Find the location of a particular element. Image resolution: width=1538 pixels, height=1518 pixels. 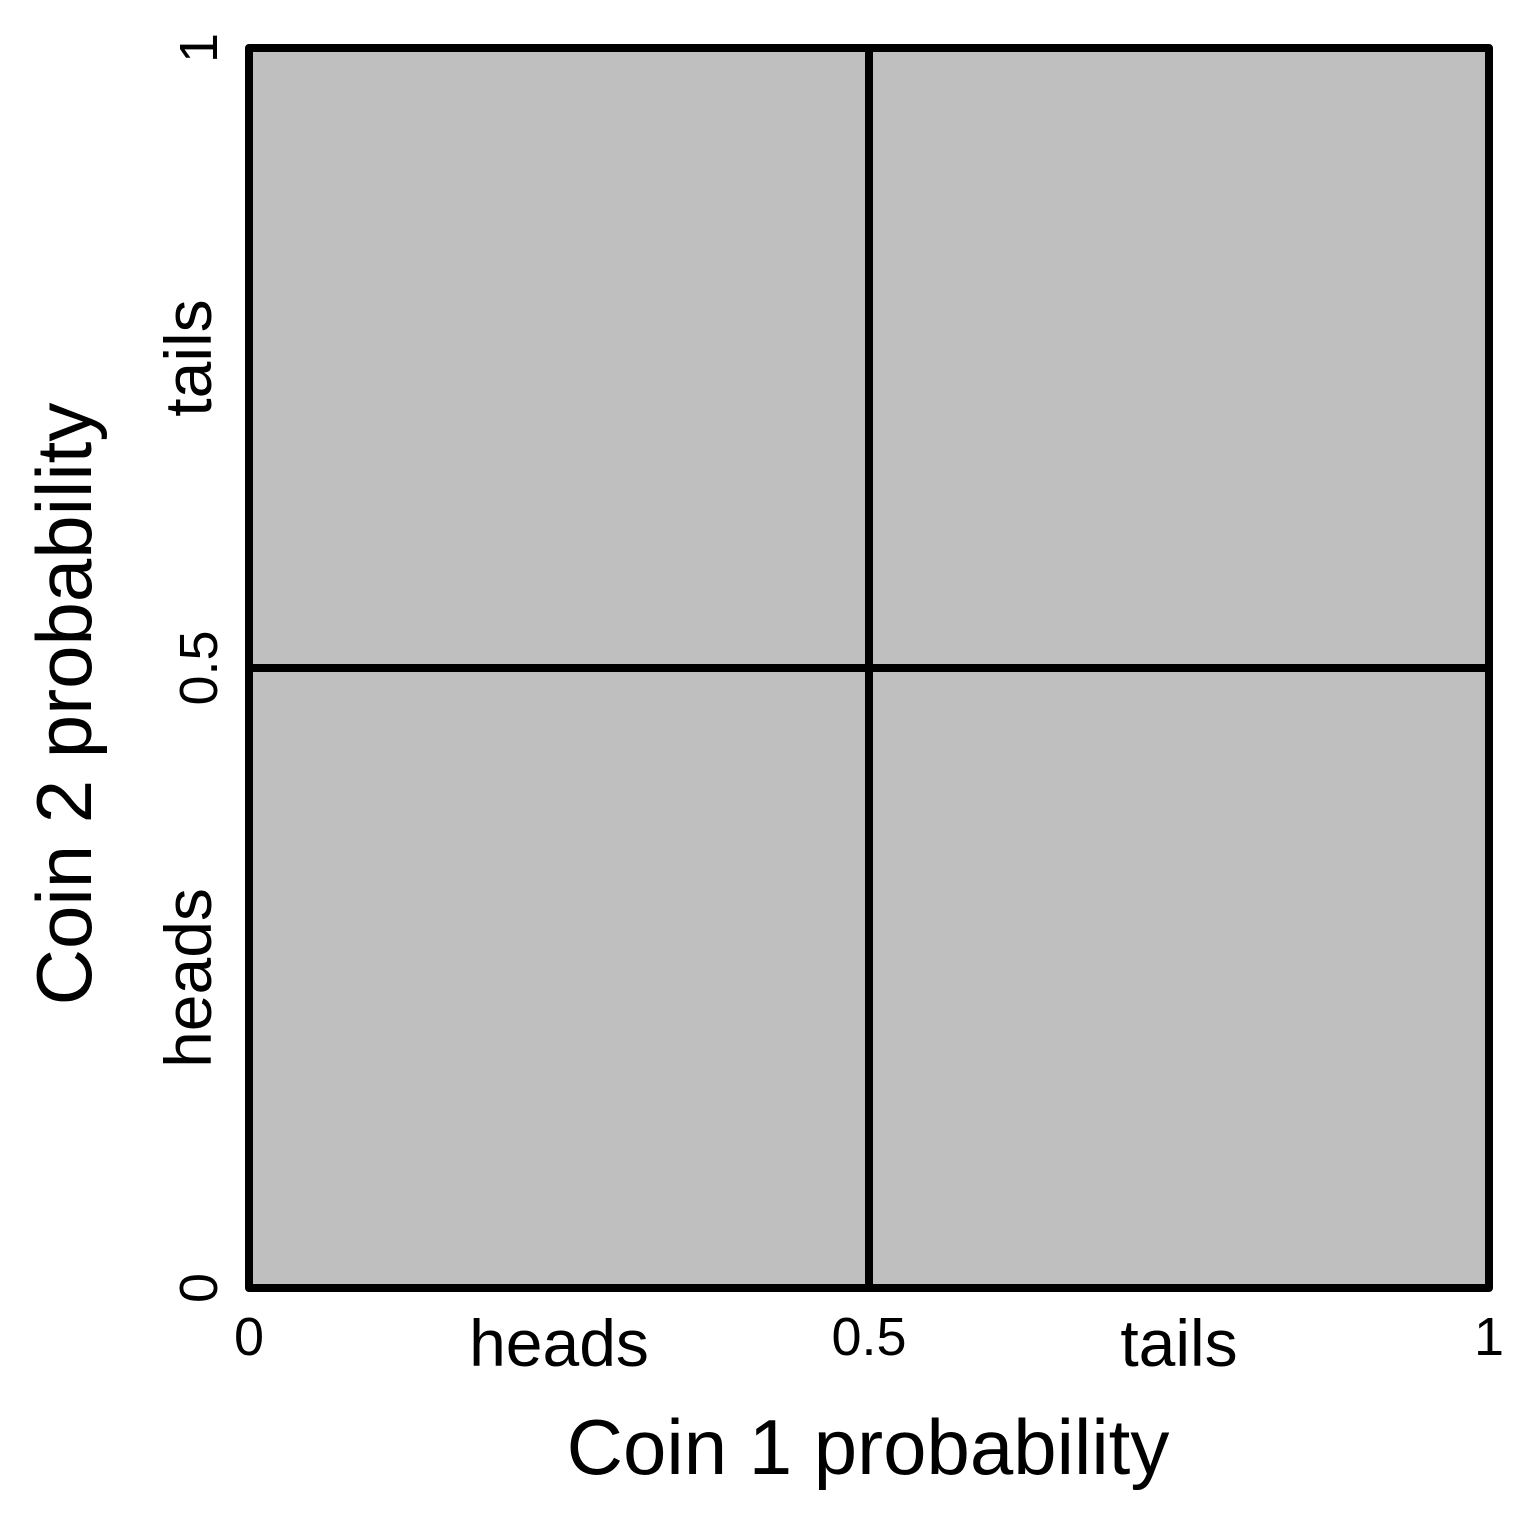

x-tick-label: 0.5 is located at coordinates (868, 1337).